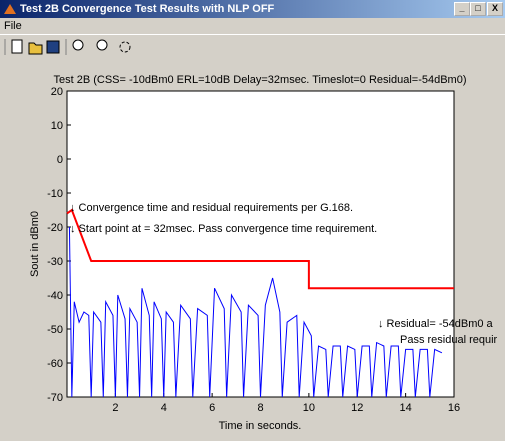  Describe the element at coordinates (13, 26) in the screenshot. I see `menu-file: File` at that location.